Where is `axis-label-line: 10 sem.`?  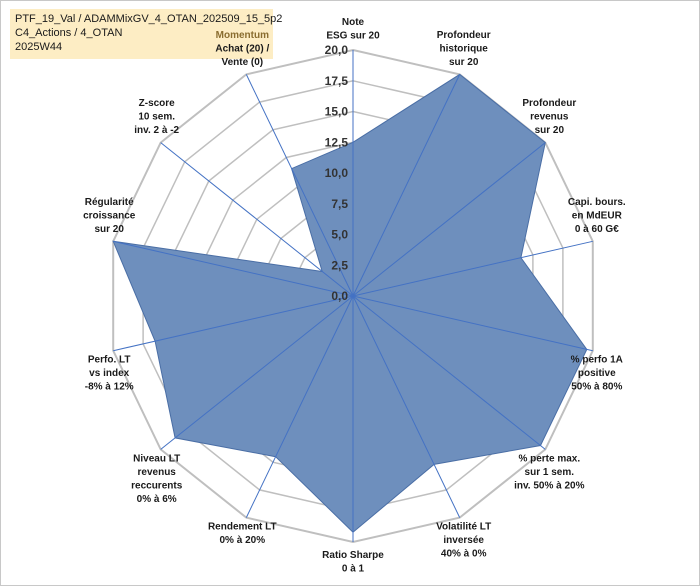 axis-label-line: 10 sem. is located at coordinates (156, 117).